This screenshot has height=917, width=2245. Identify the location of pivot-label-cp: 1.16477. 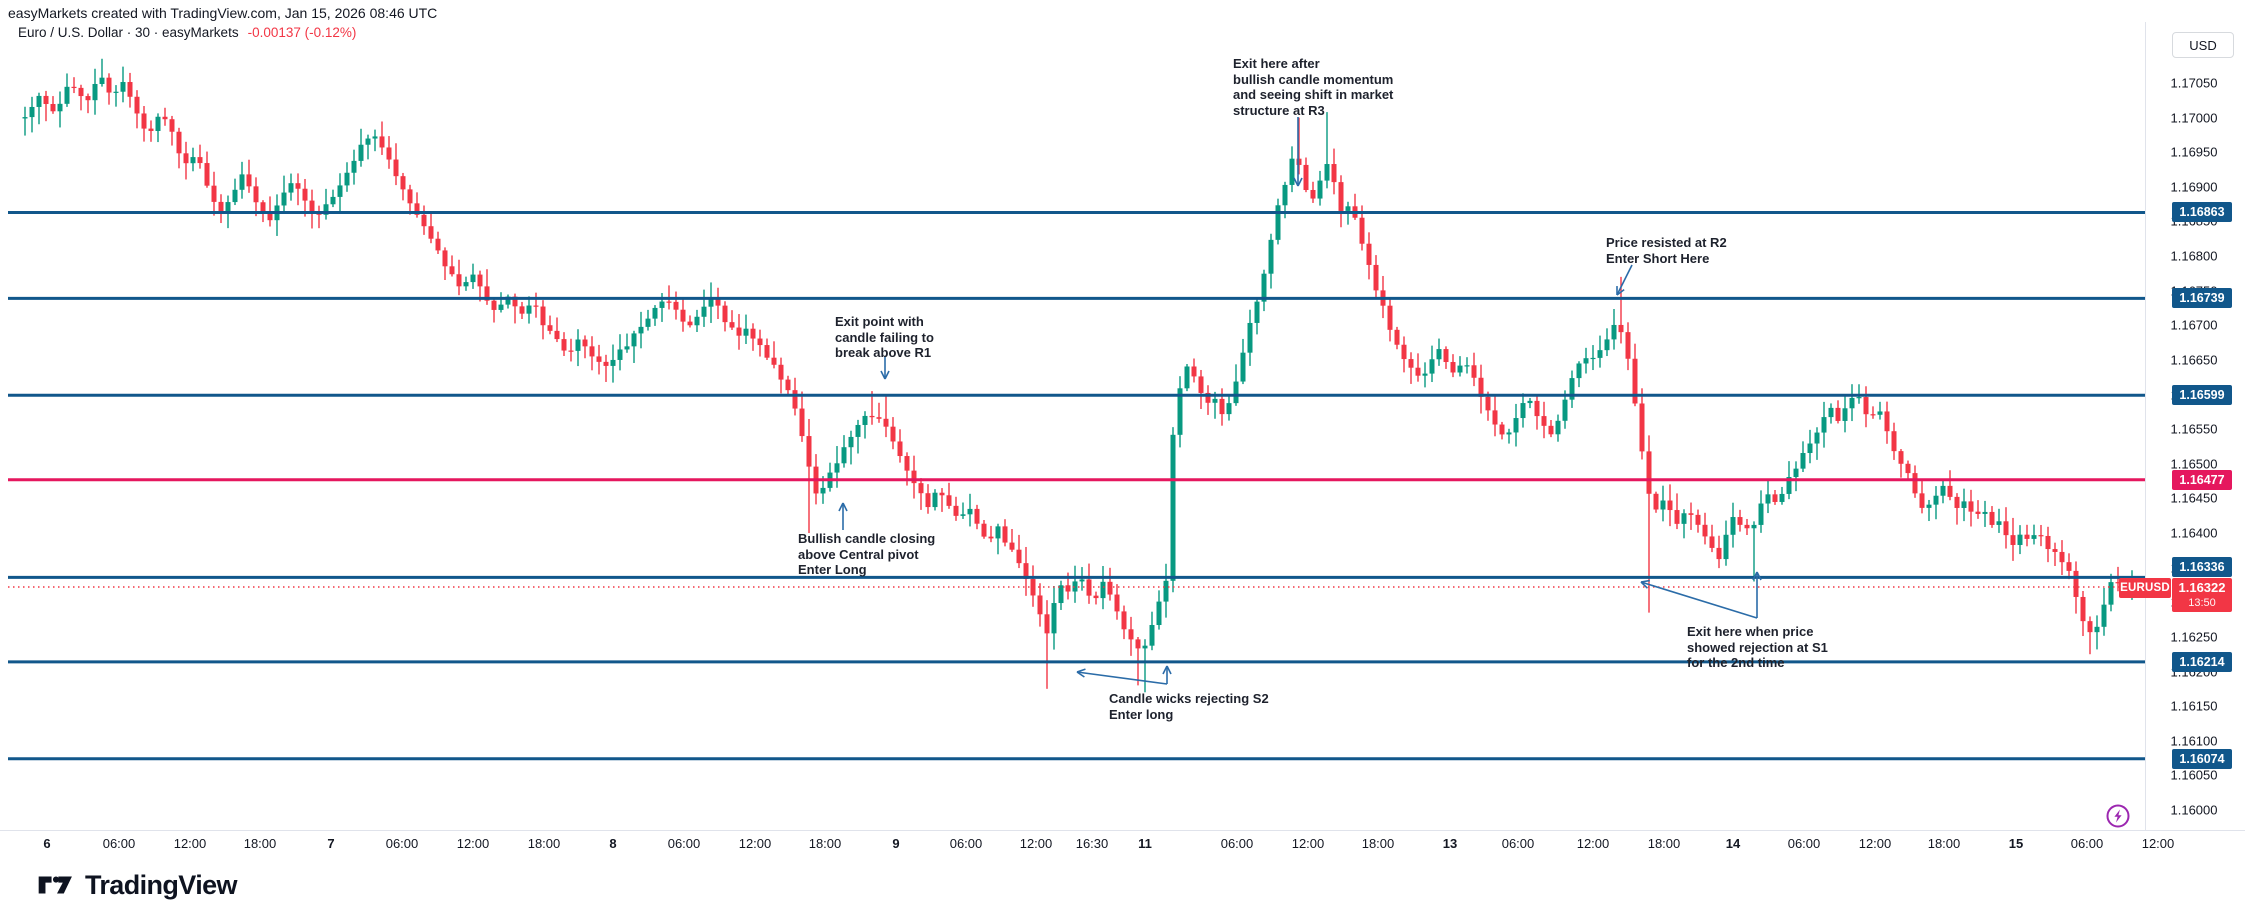
(2202, 479).